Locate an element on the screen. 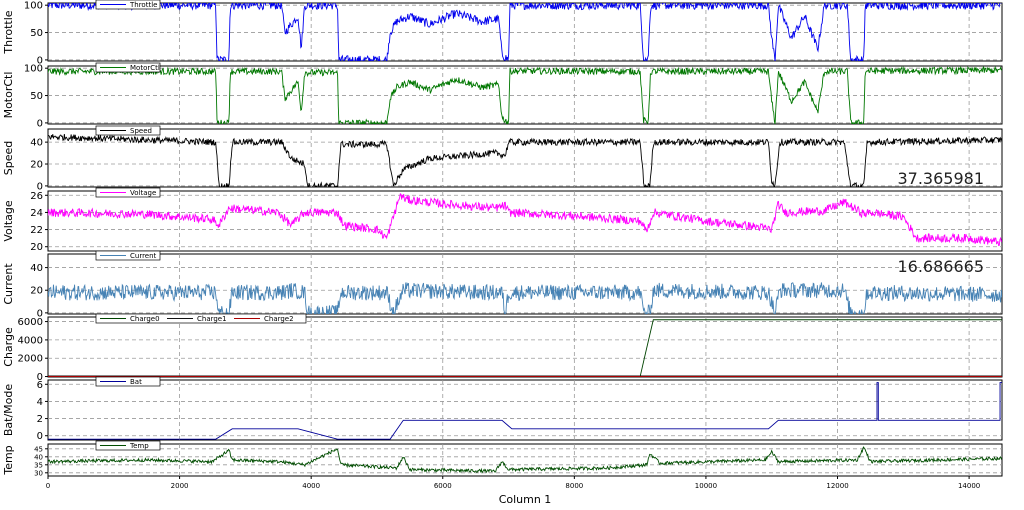  charge-ytick-label-3: 6000 is located at coordinates (30, 322).